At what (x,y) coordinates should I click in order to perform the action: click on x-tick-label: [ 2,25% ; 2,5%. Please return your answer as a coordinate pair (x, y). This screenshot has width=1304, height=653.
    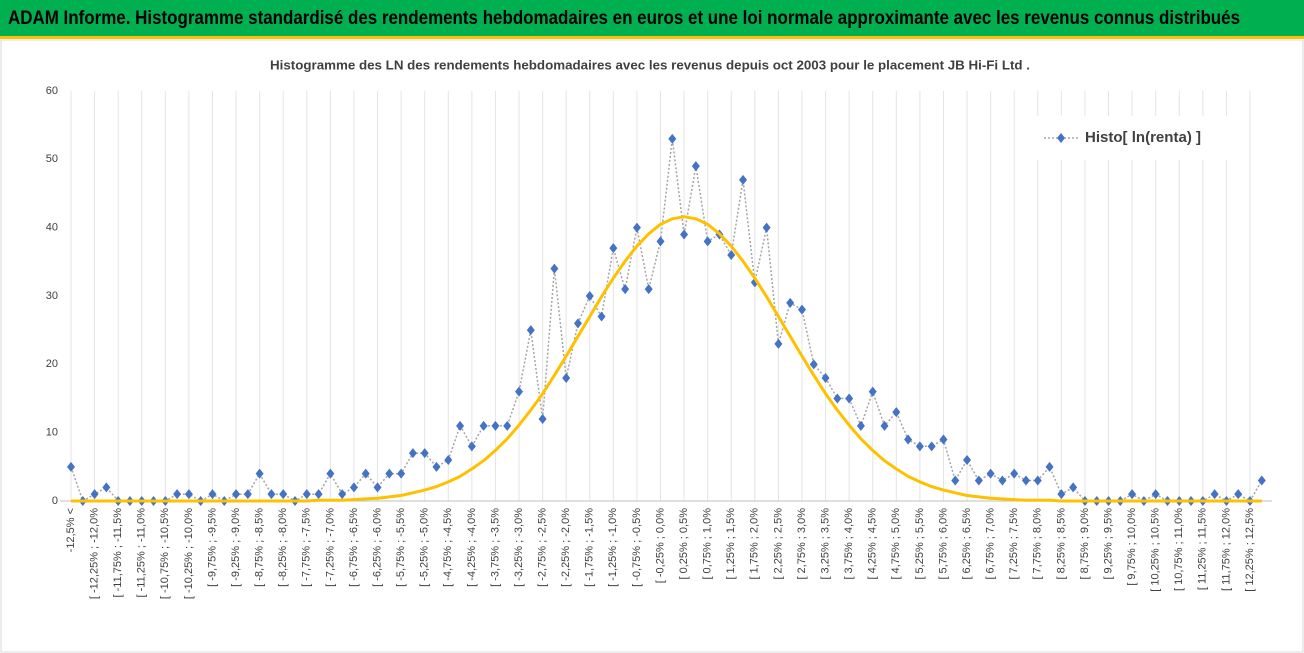
    Looking at the image, I should click on (778, 544).